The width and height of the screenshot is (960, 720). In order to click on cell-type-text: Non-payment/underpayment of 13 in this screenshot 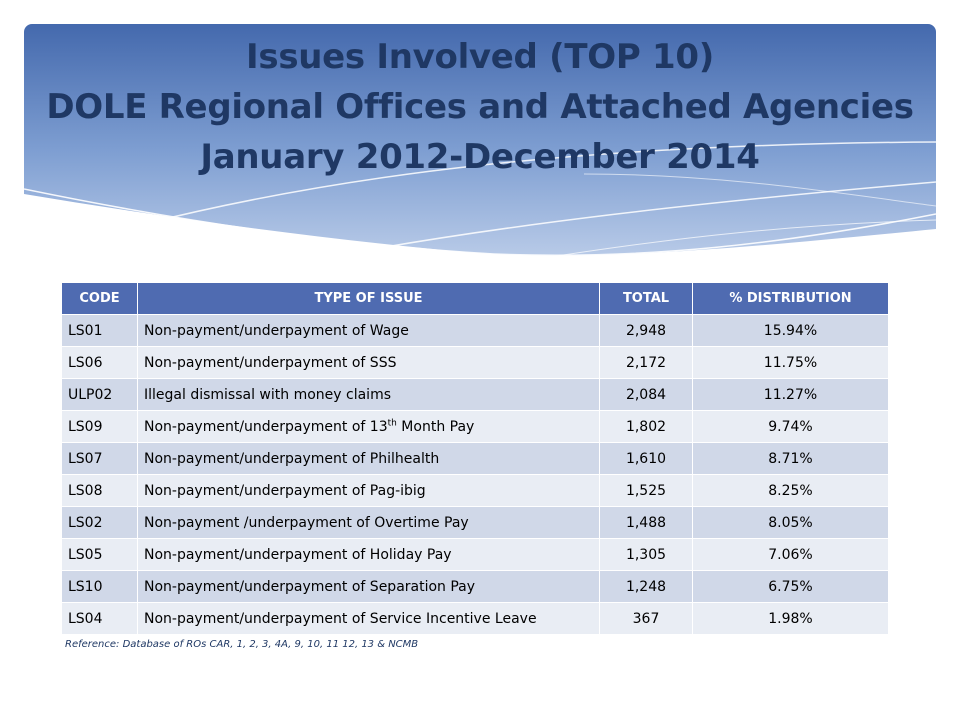, I will do `click(266, 426)`.